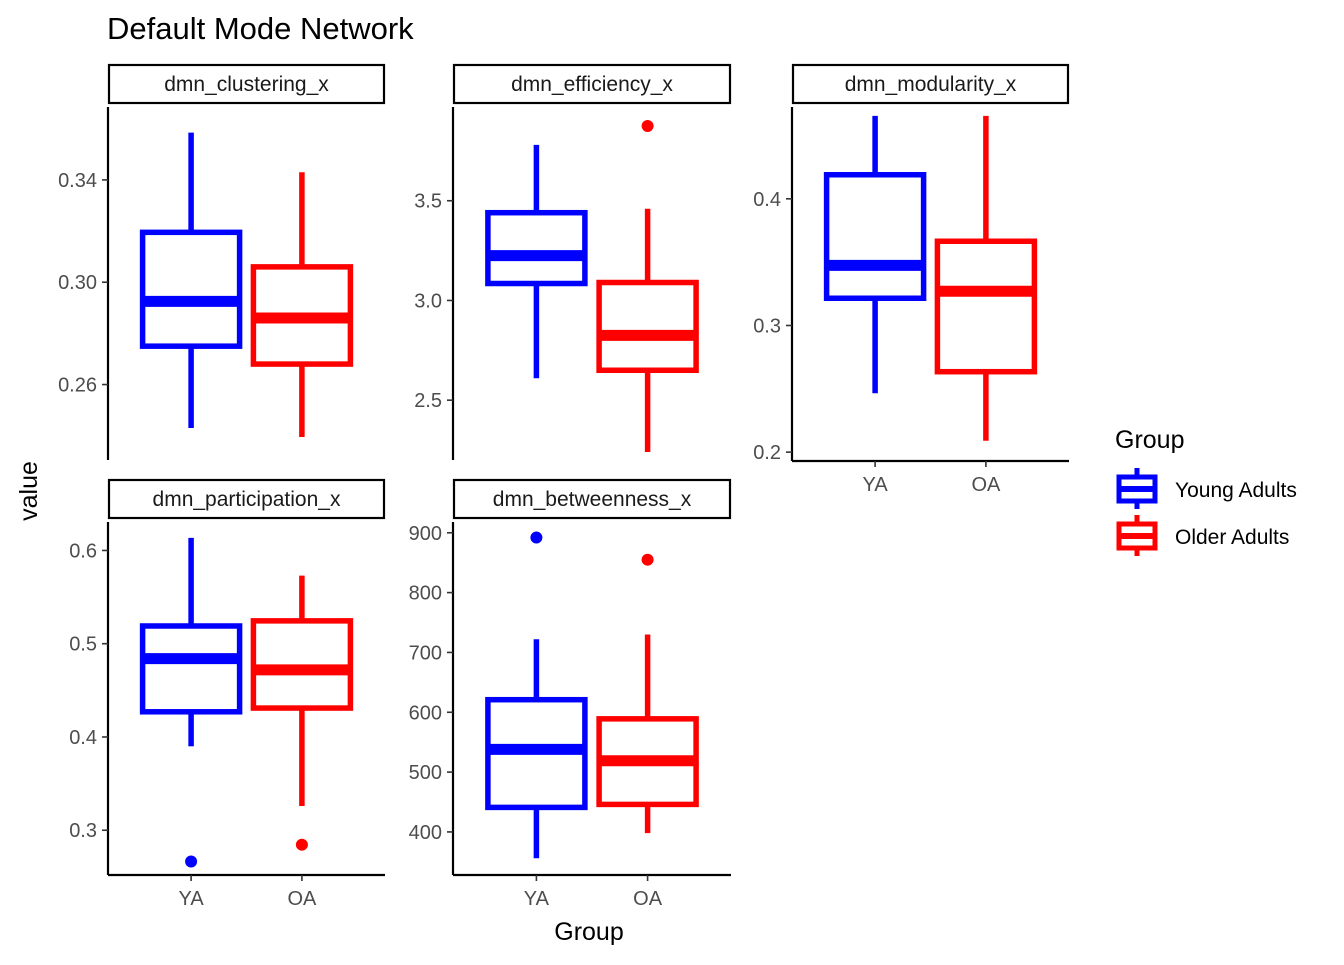 This screenshot has height=965, width=1344. What do you see at coordinates (425, 833) in the screenshot?
I see `y-tick-label: 400` at bounding box center [425, 833].